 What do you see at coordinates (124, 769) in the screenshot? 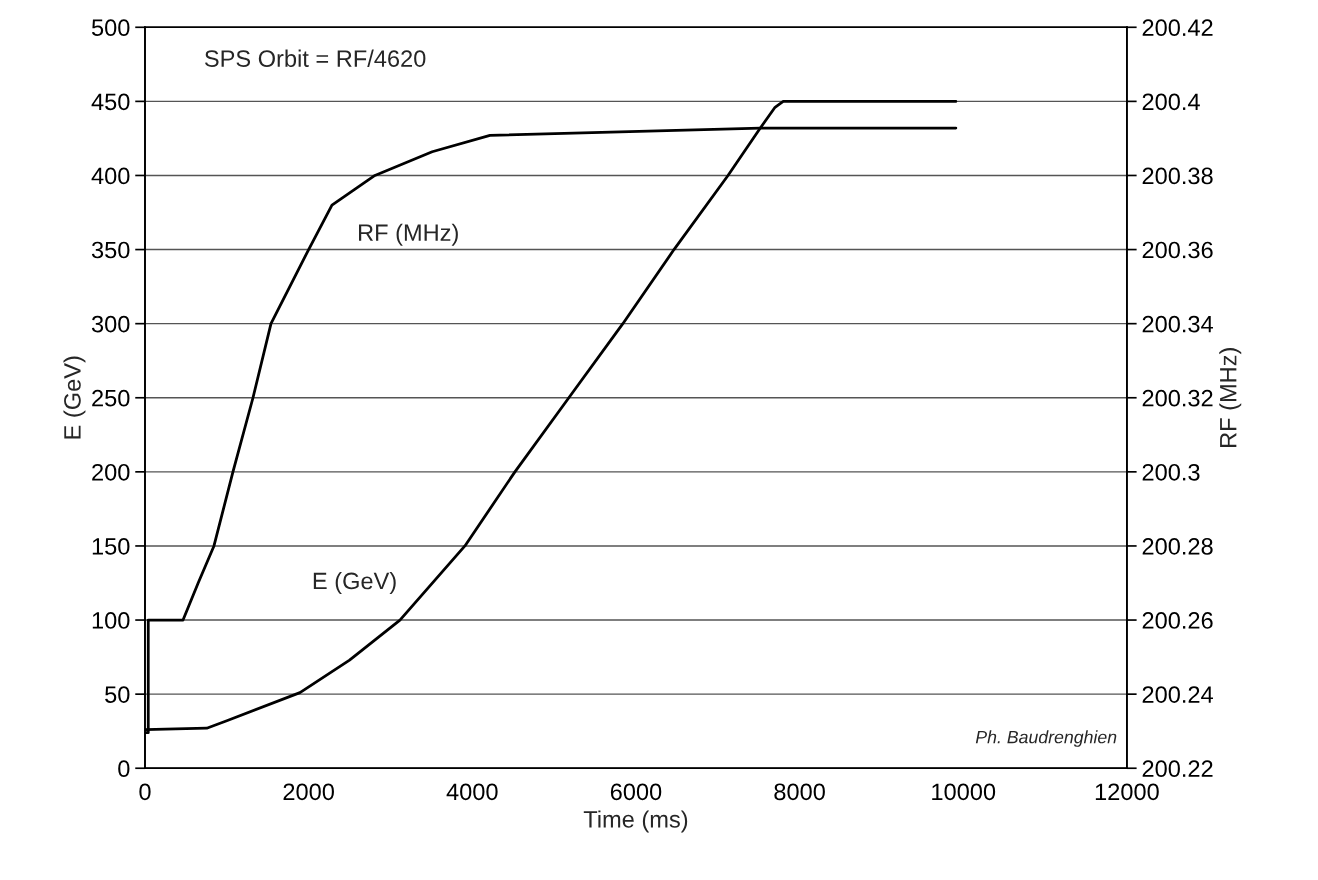
I see `y-tick-label: 0` at bounding box center [124, 769].